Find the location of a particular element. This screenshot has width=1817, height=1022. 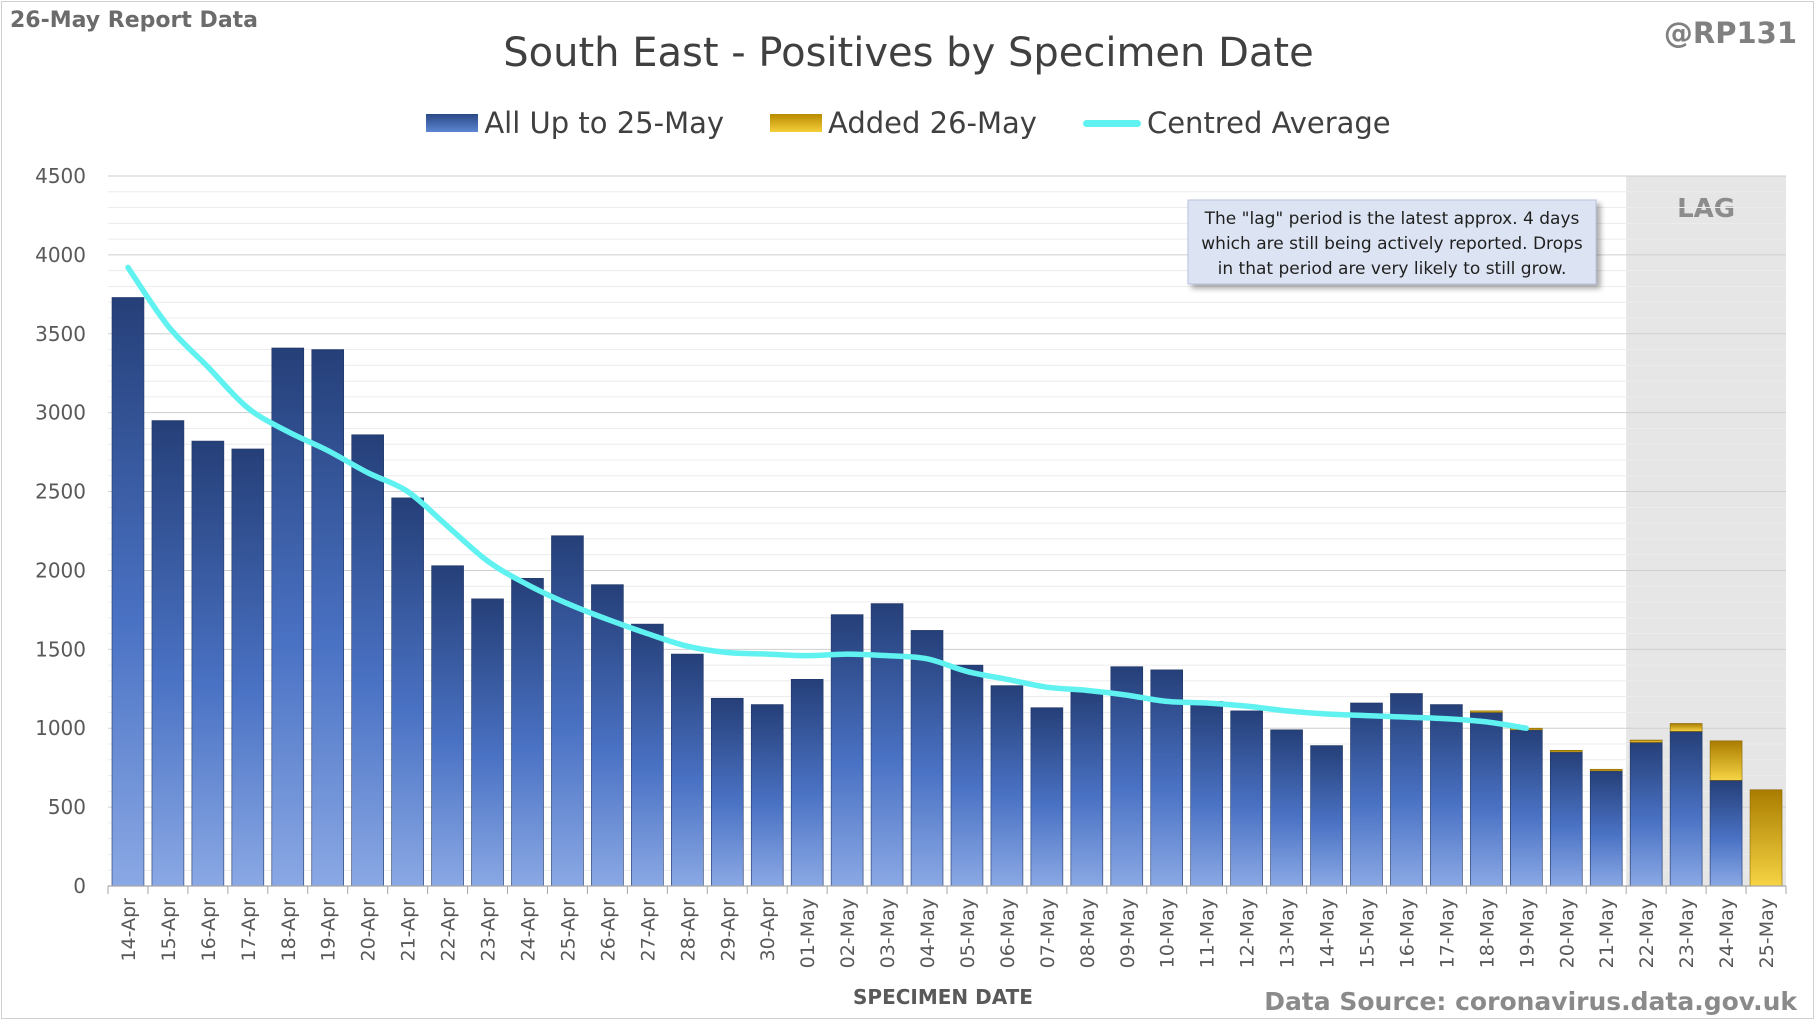

data-source: Data Source: coronavirus.data.gov.uk is located at coordinates (1530, 1001).